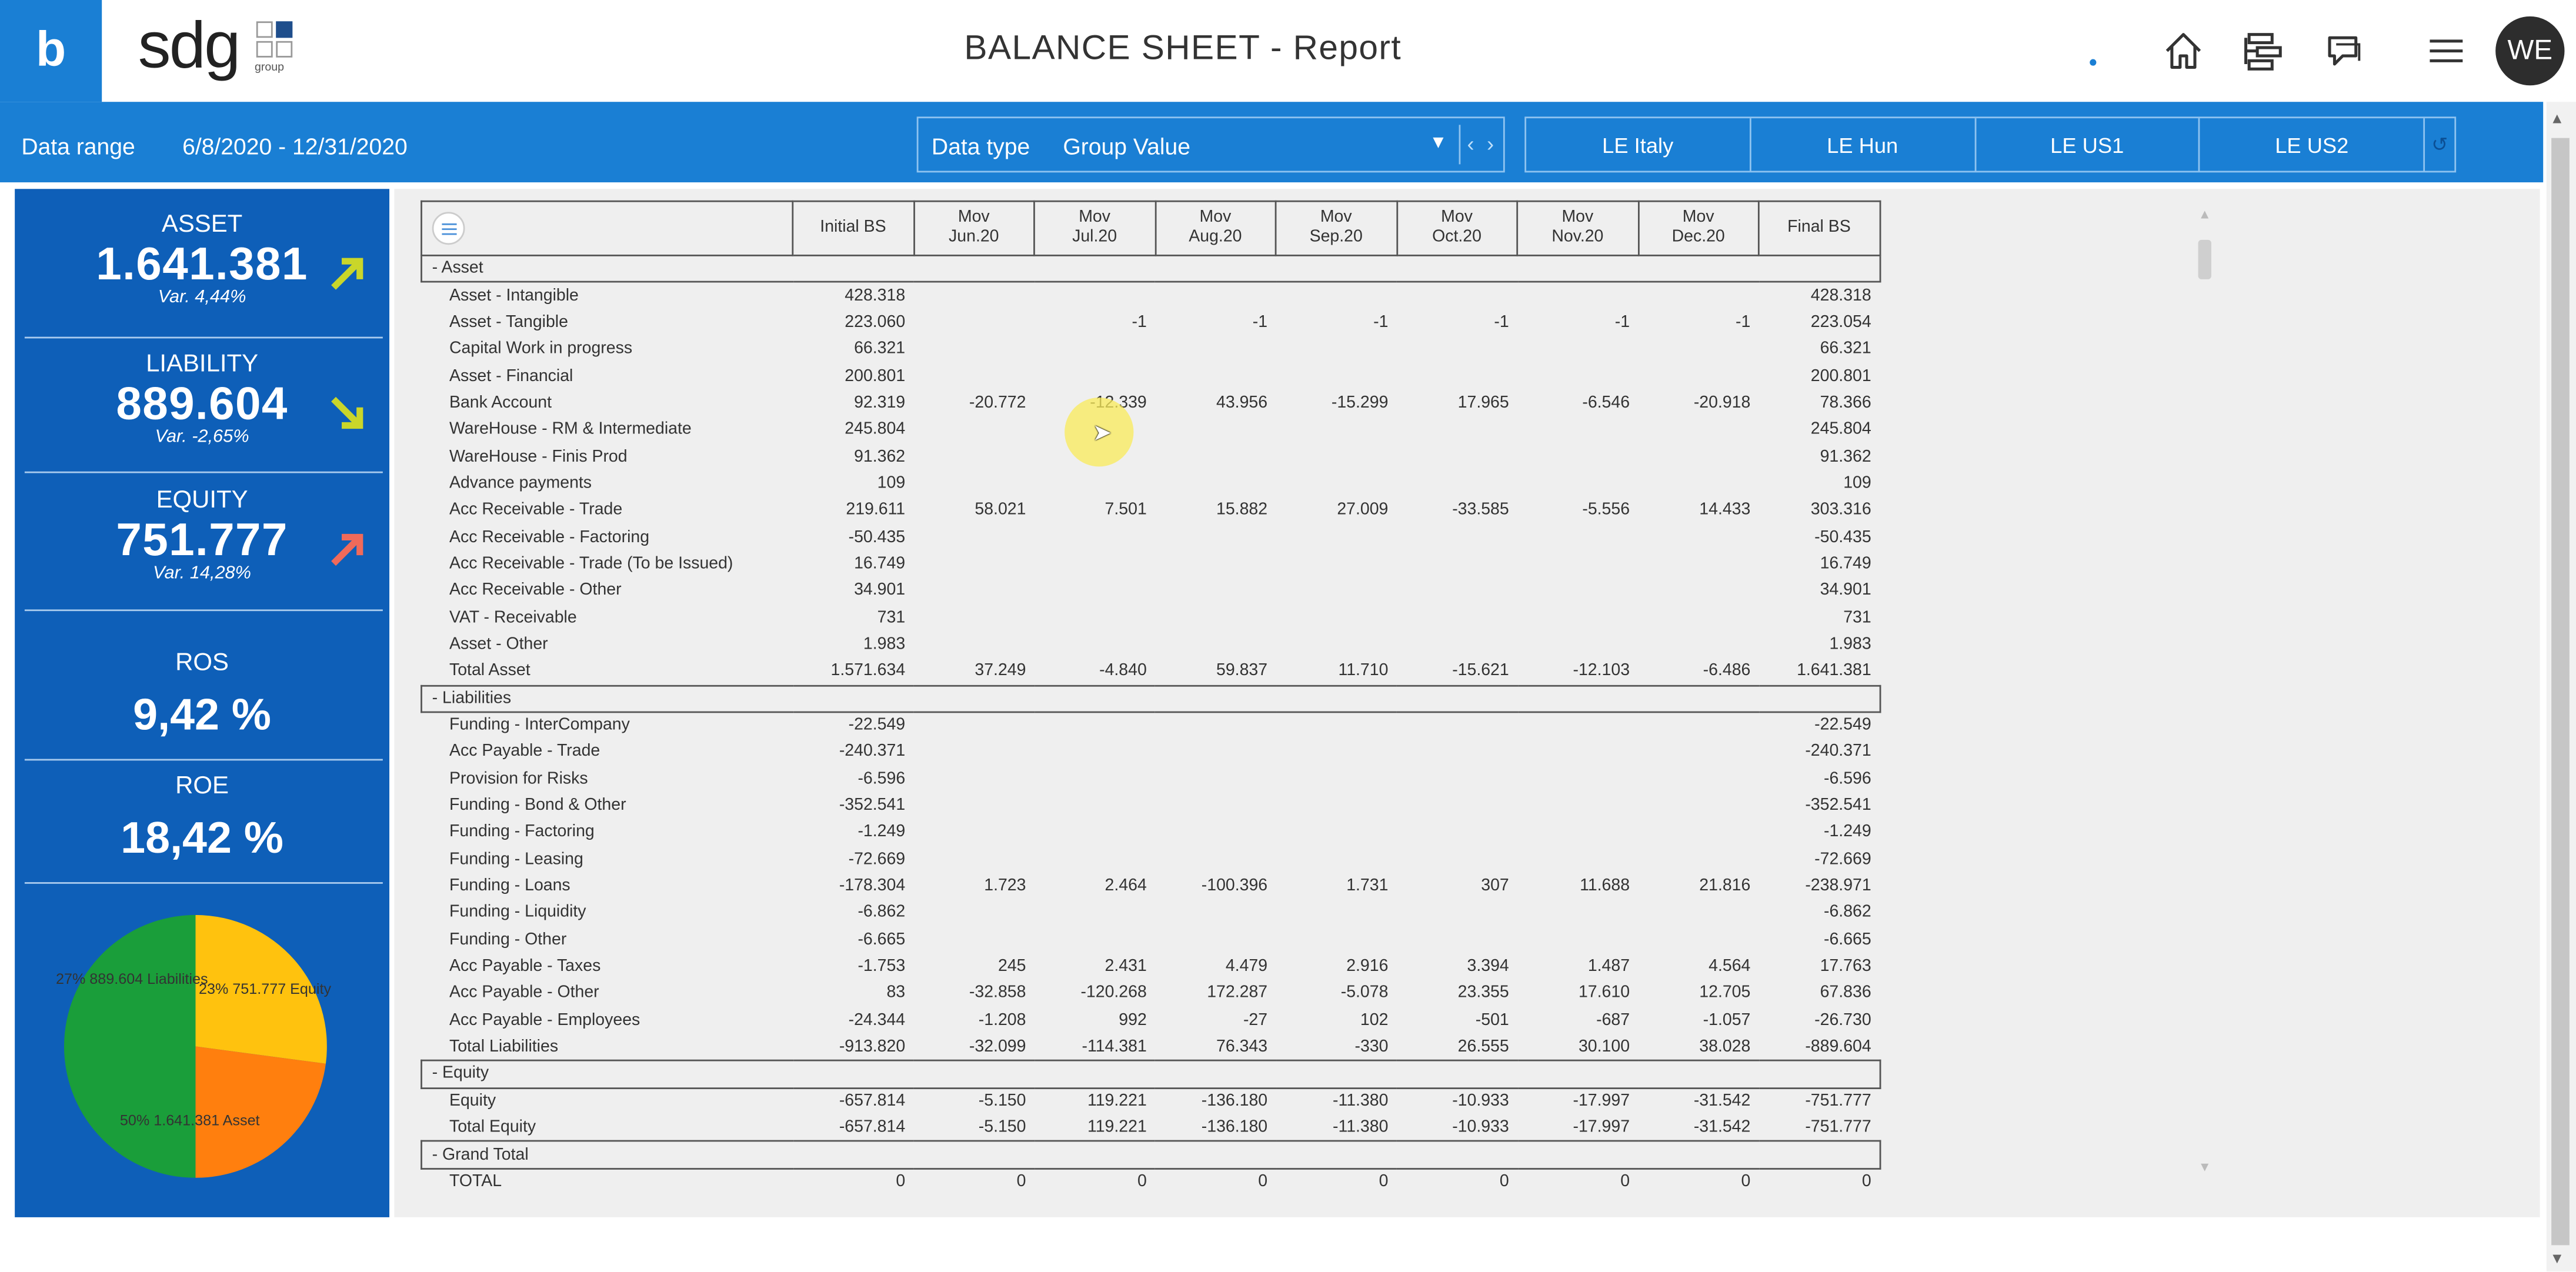  What do you see at coordinates (1725, 510) in the screenshot?
I see `row-value: 14.433` at bounding box center [1725, 510].